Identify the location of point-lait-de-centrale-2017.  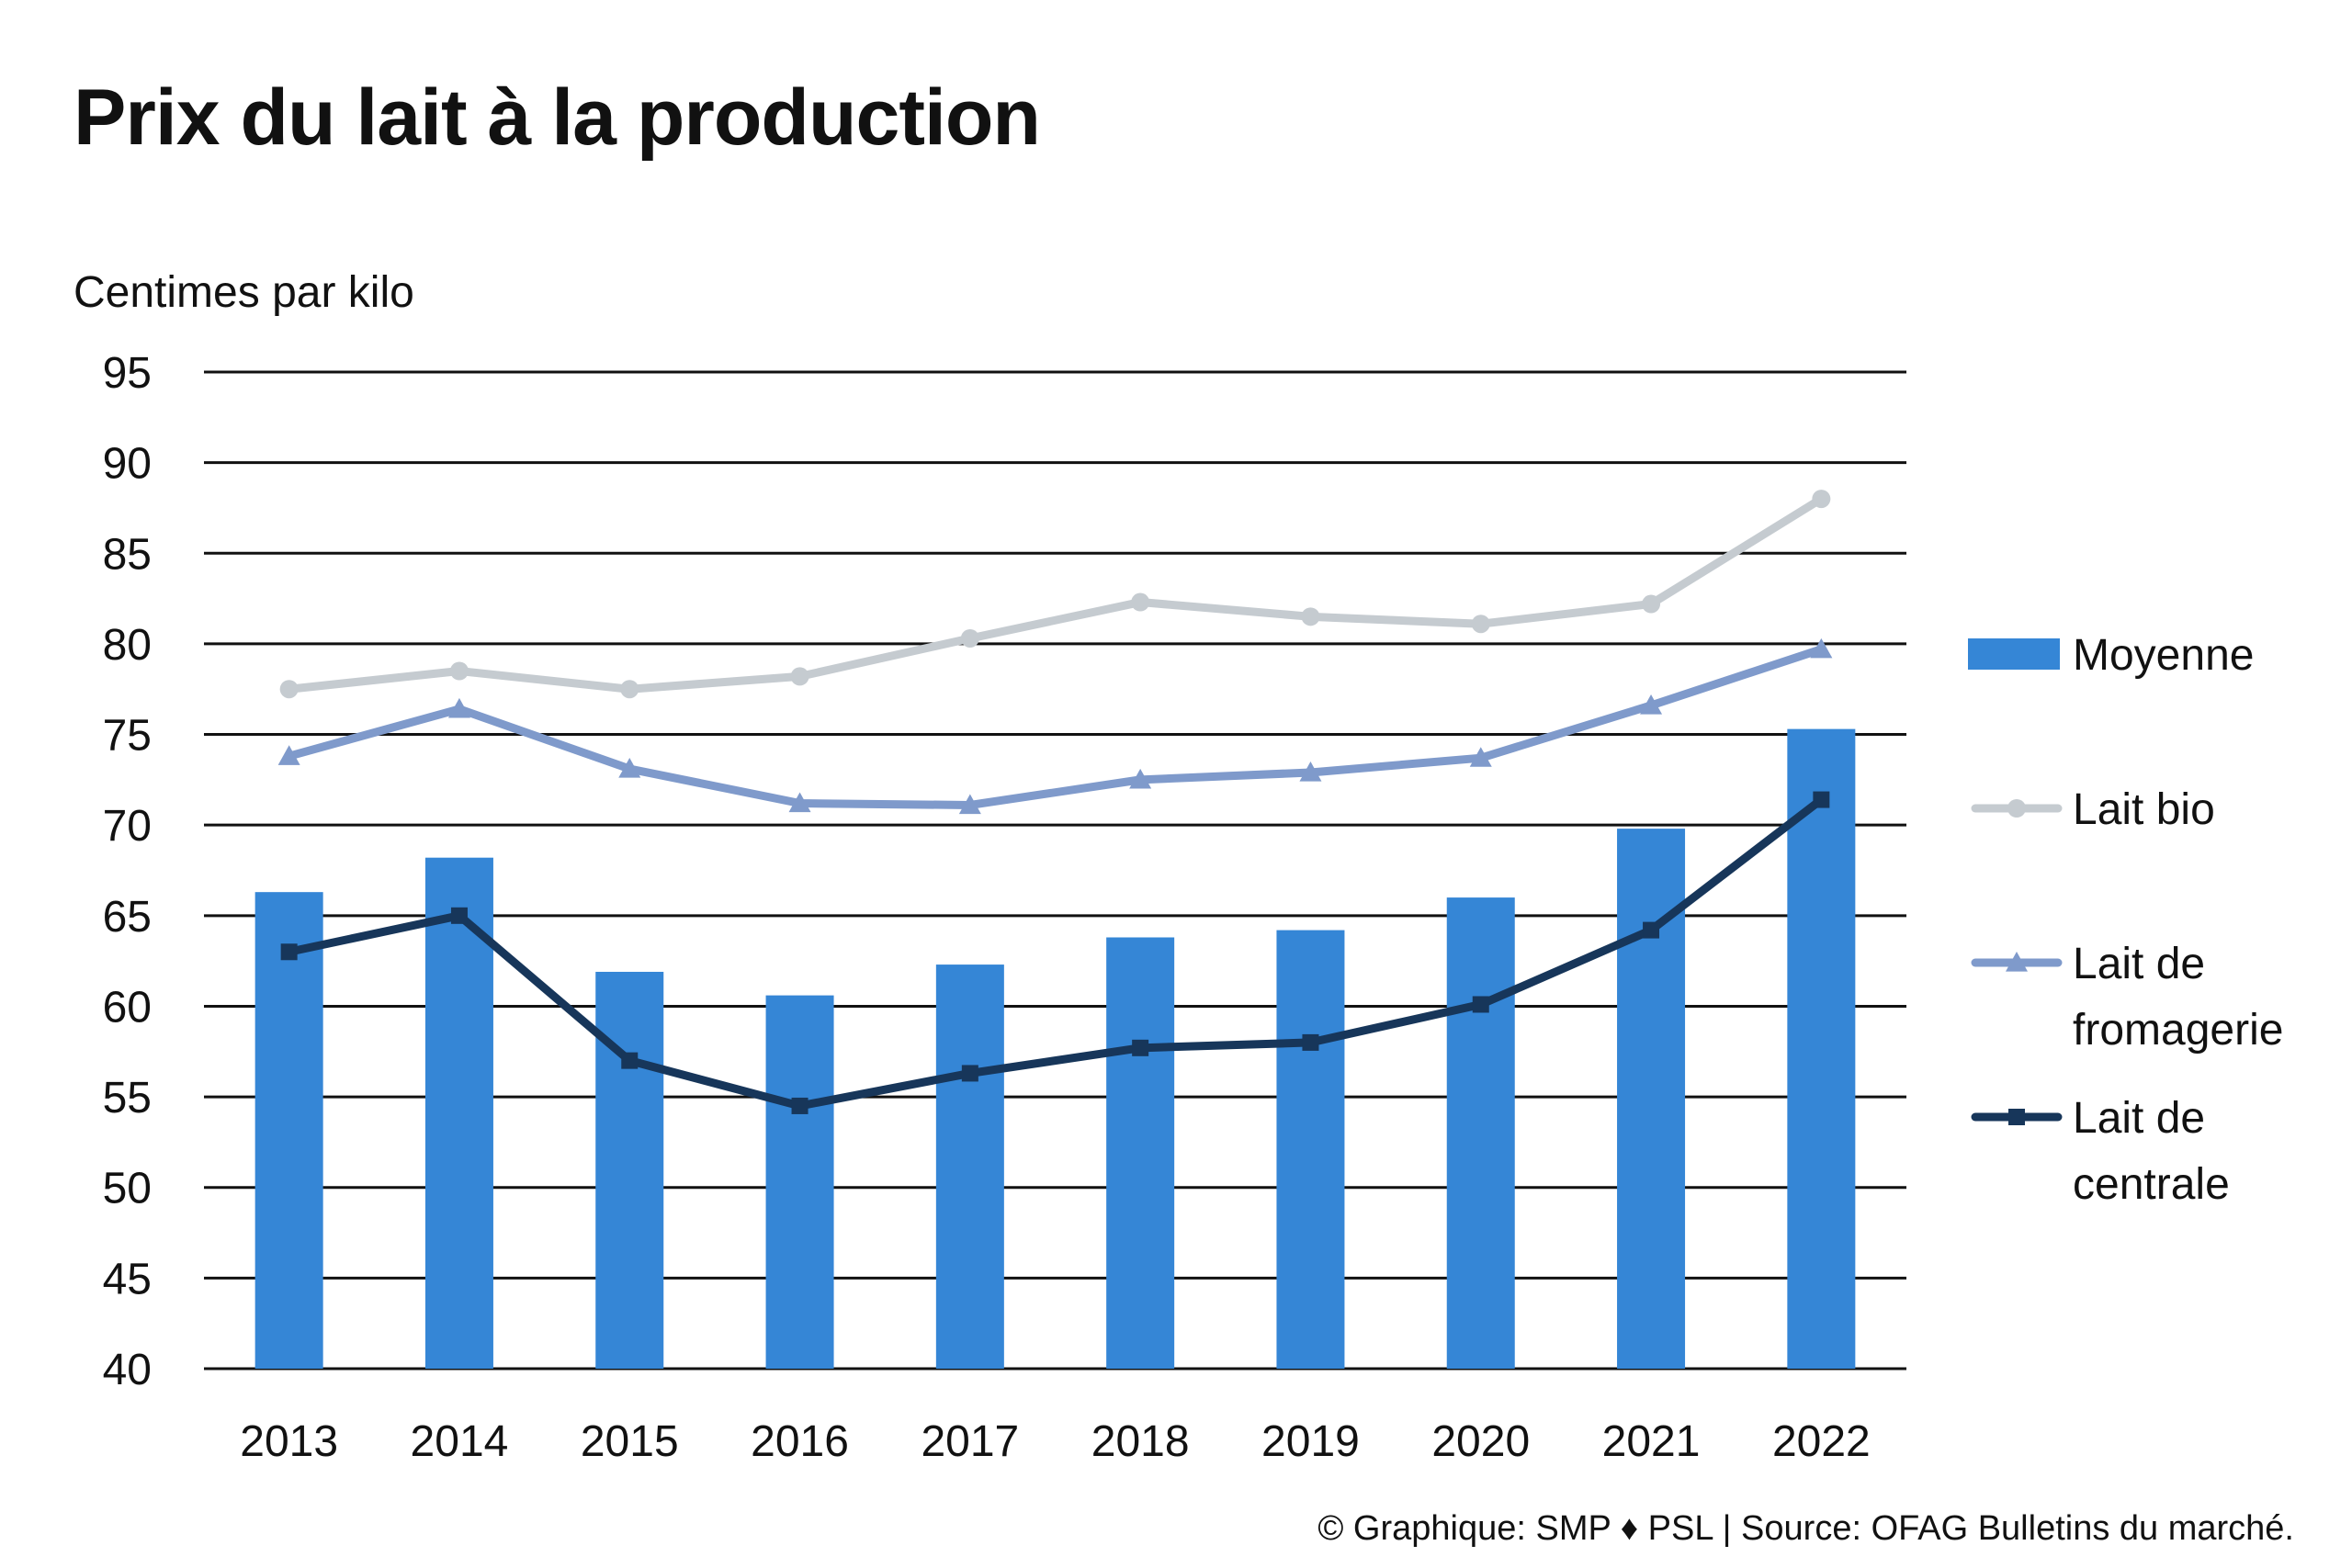
(970, 1073).